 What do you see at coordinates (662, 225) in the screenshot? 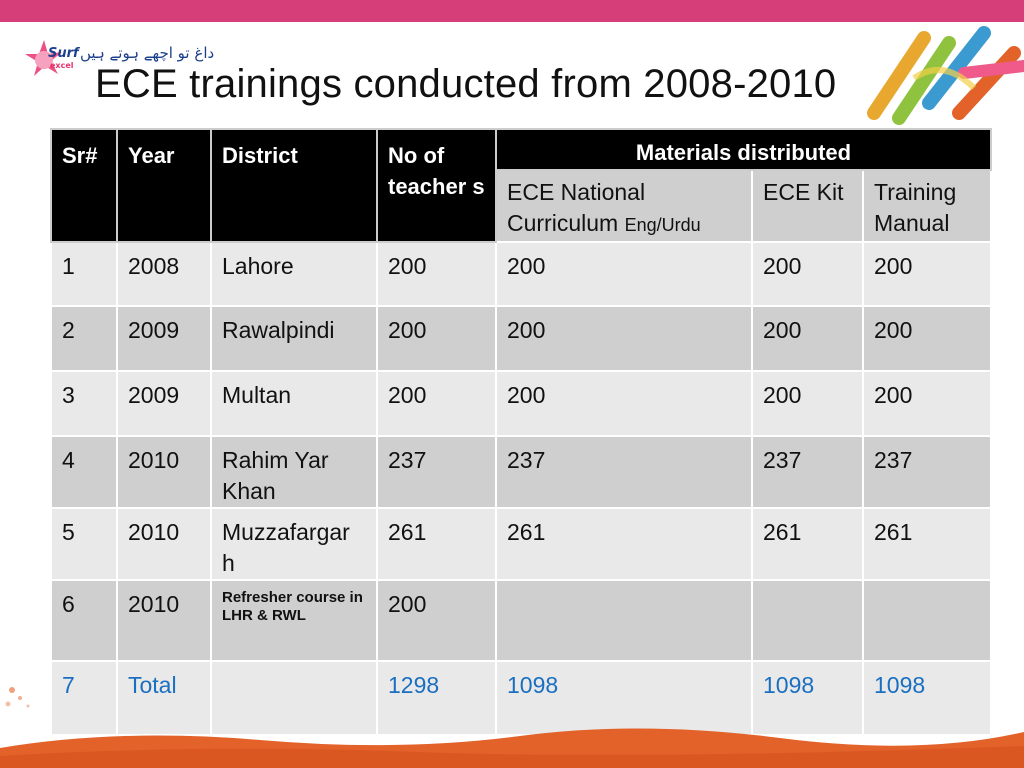
I see `header-curriculum-lang: Eng/Urdu` at bounding box center [662, 225].